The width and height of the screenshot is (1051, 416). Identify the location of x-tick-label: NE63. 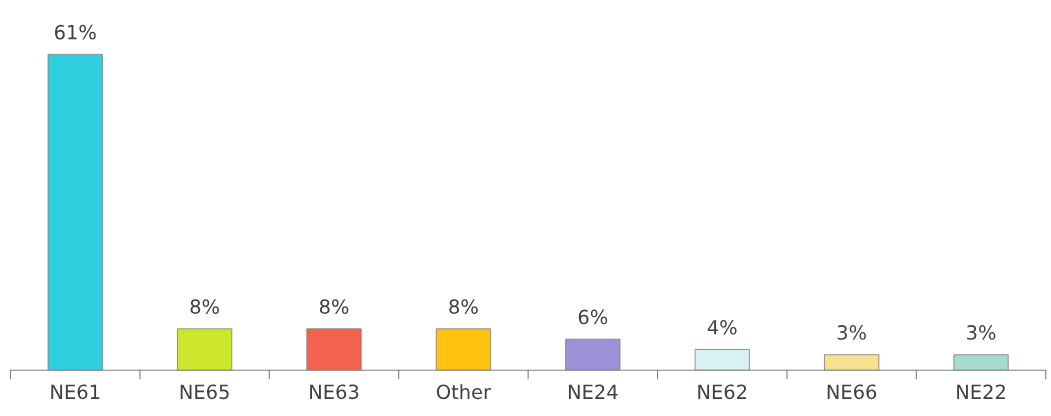
(334, 392).